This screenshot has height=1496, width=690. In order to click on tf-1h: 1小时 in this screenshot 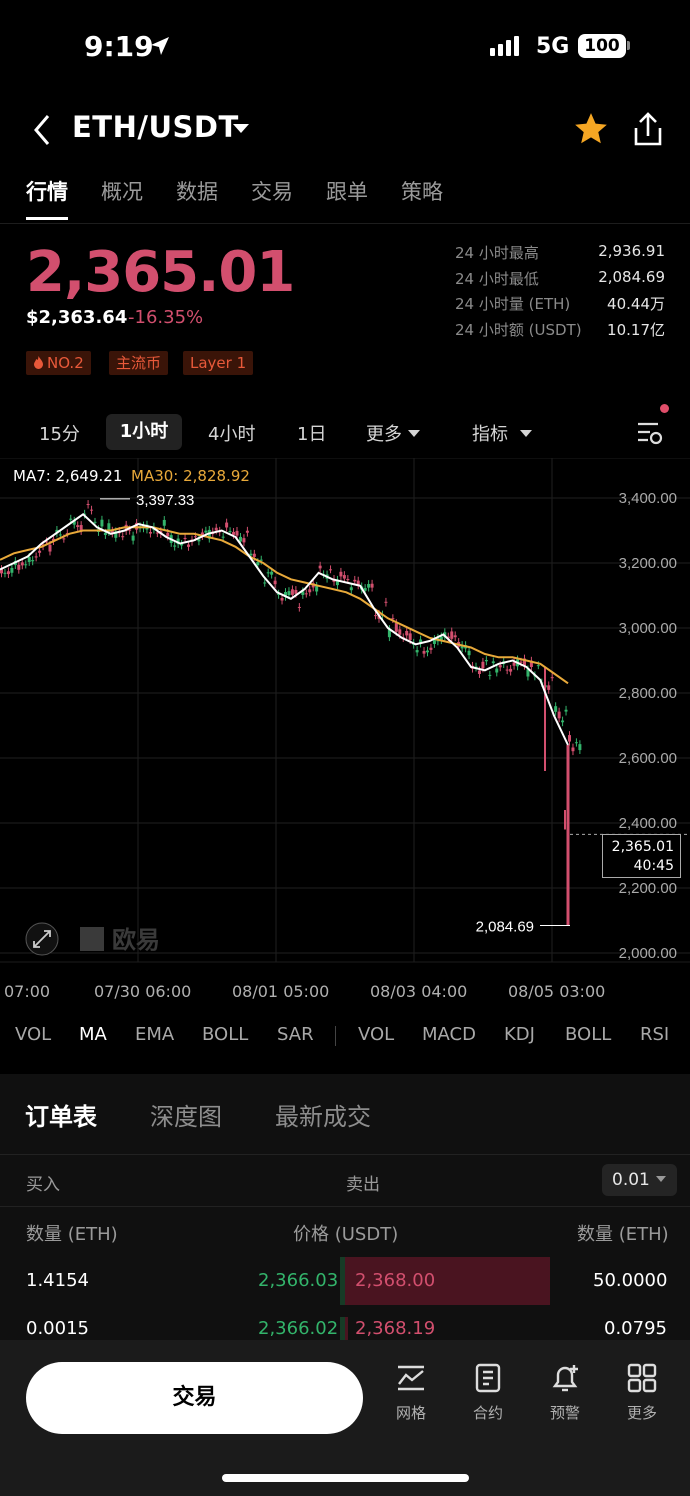, I will do `click(144, 432)`.